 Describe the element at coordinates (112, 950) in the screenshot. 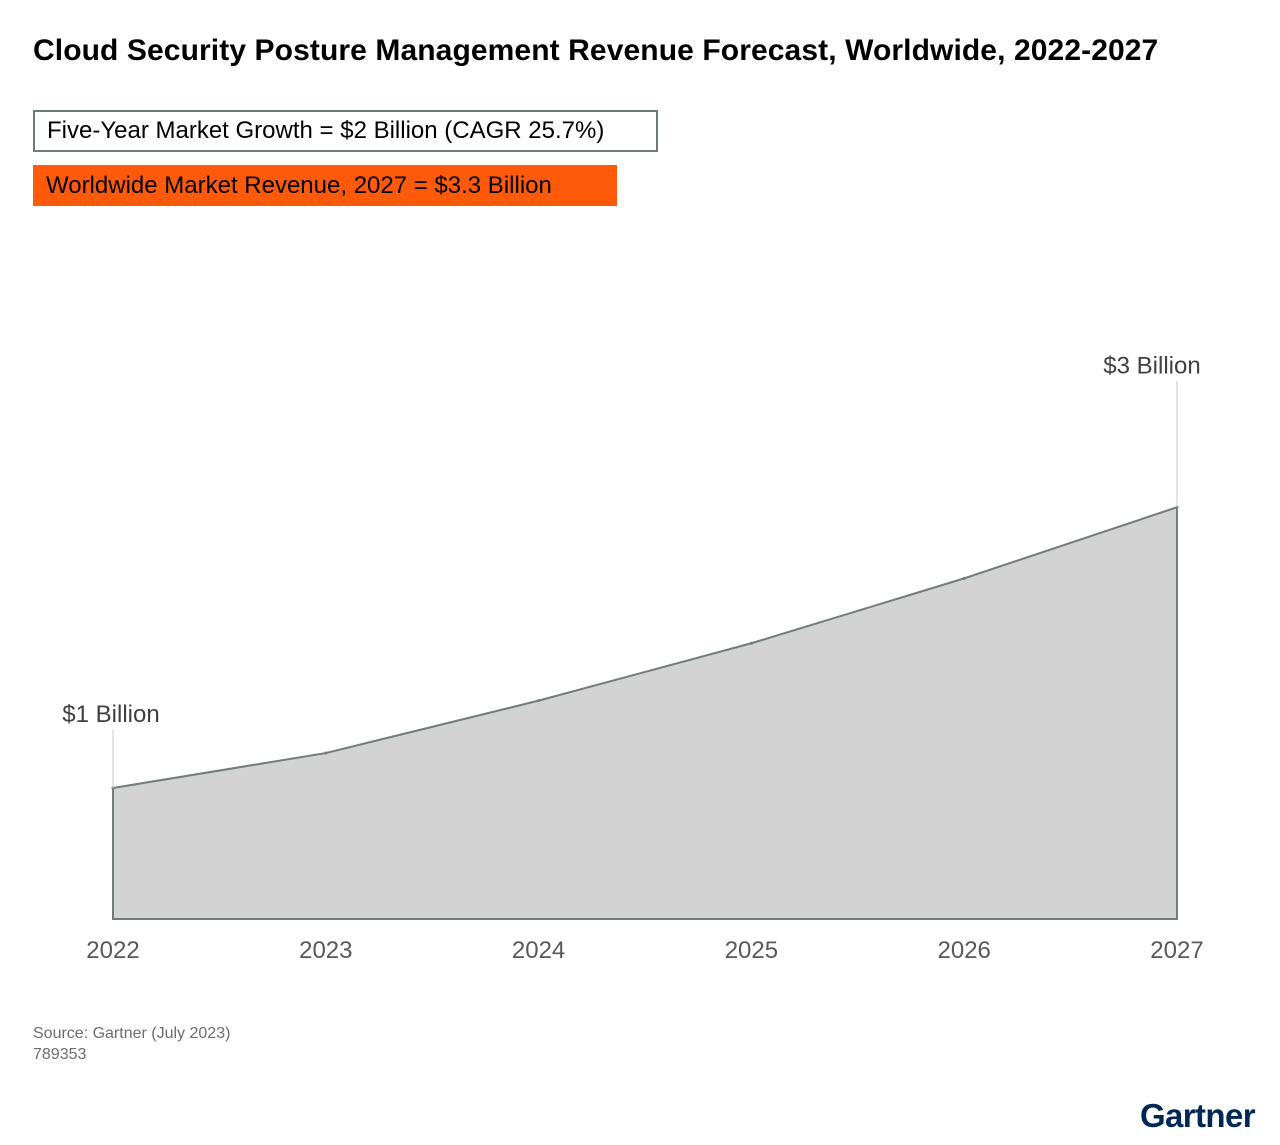

I see `x-tick-label-2022: 2022` at that location.